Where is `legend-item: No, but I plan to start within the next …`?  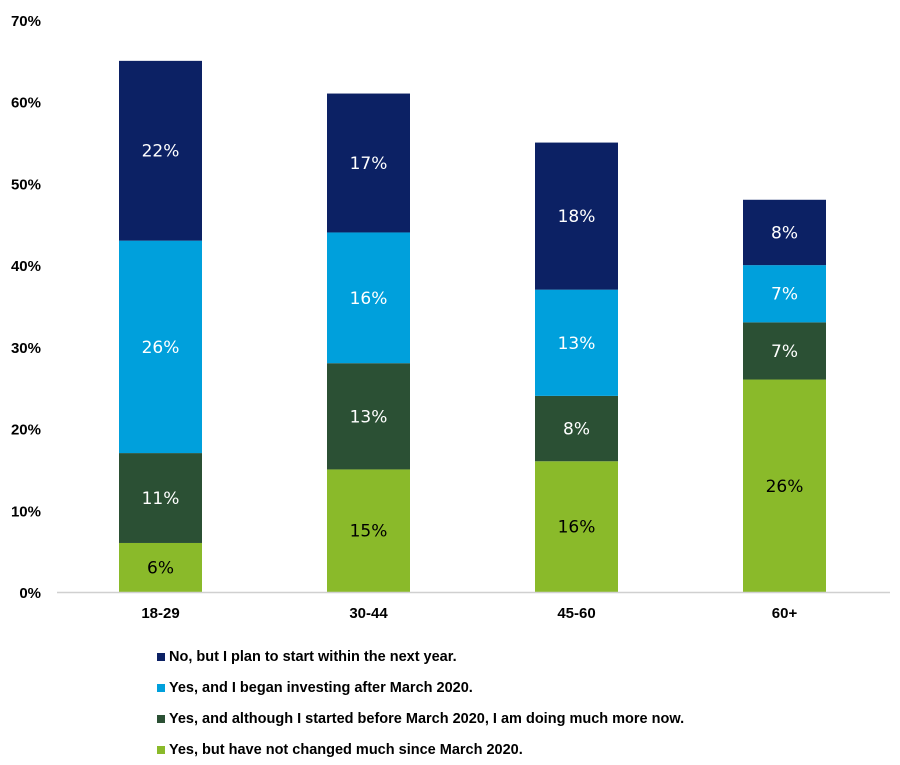
legend-item: No, but I plan to start within the next … is located at coordinates (420, 656).